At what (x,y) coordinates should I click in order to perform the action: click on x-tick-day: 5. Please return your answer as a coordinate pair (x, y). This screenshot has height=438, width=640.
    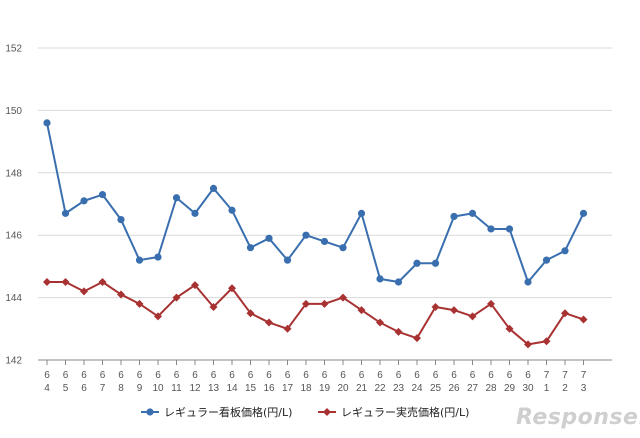
    Looking at the image, I should click on (66, 388).